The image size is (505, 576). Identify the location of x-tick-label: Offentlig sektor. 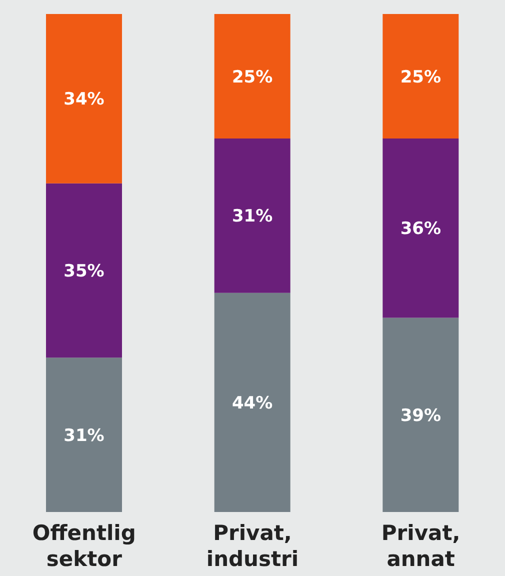
(84, 546).